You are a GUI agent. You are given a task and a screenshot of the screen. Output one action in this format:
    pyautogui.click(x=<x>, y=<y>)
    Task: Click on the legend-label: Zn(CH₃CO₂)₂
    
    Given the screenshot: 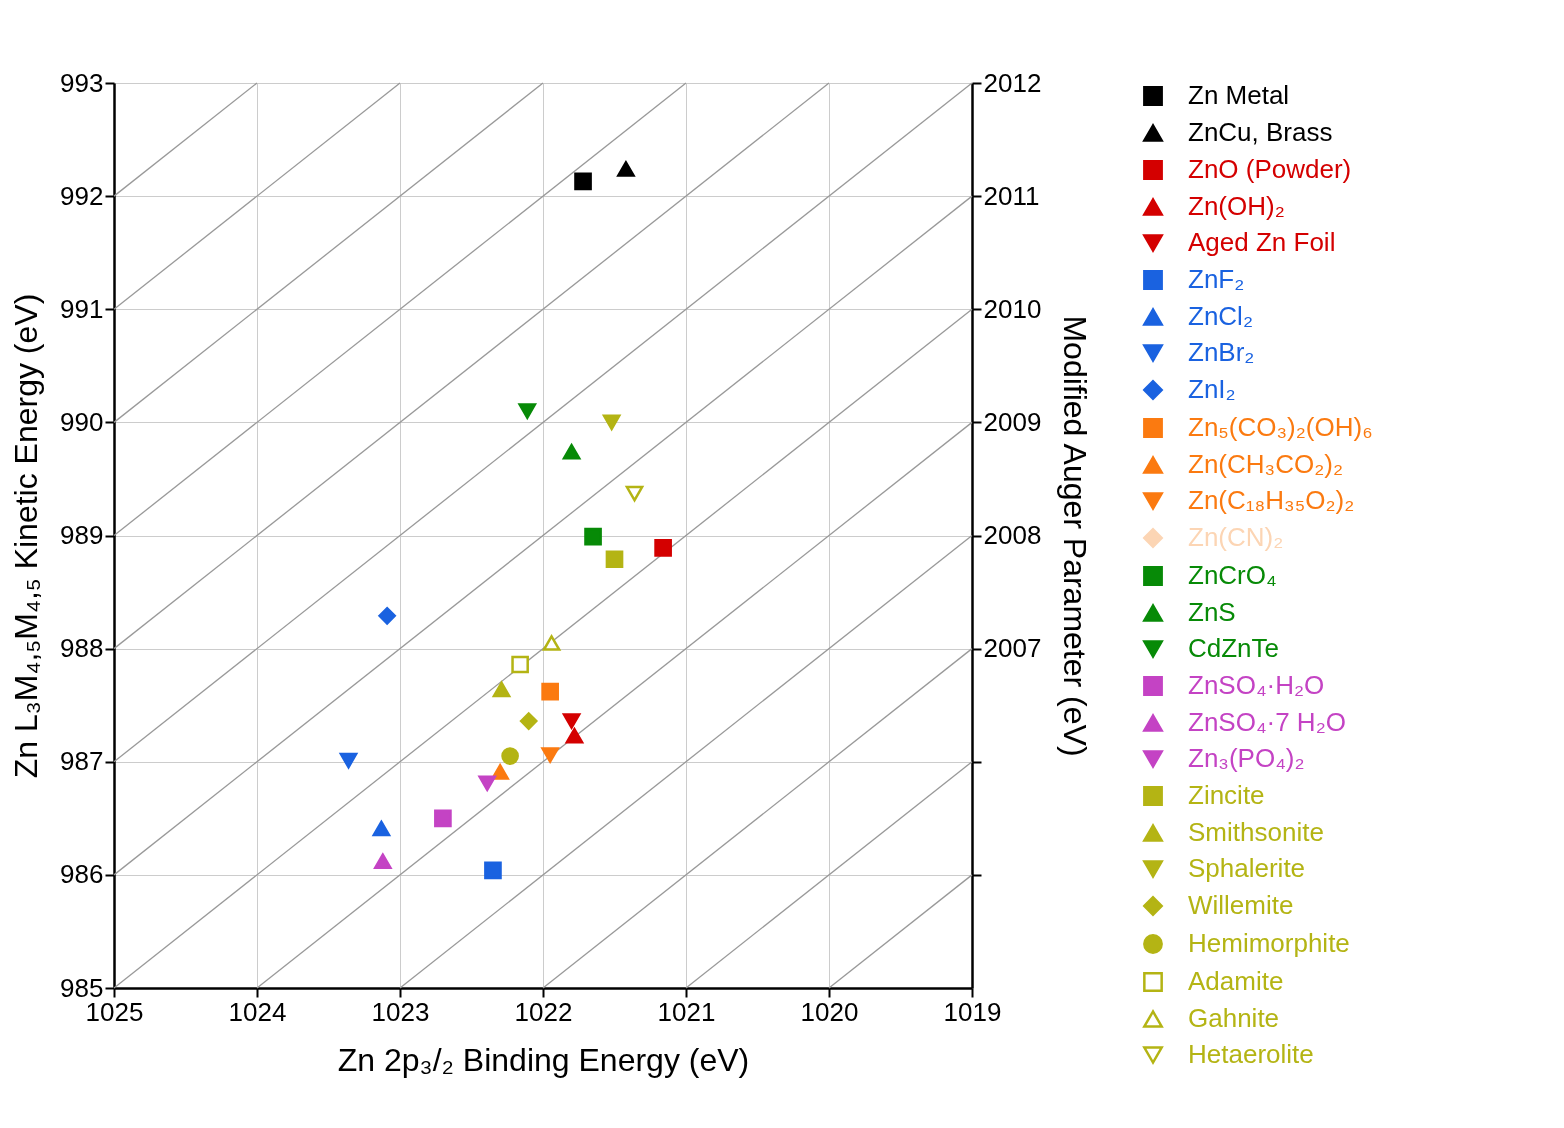 What is the action you would take?
    pyautogui.click(x=1265, y=464)
    